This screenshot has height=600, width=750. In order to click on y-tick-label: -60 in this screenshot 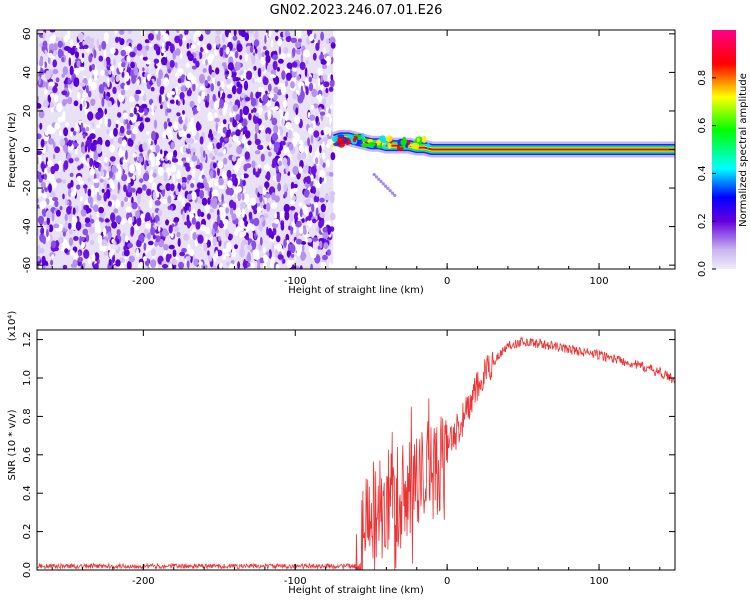, I will do `click(27, 265)`.